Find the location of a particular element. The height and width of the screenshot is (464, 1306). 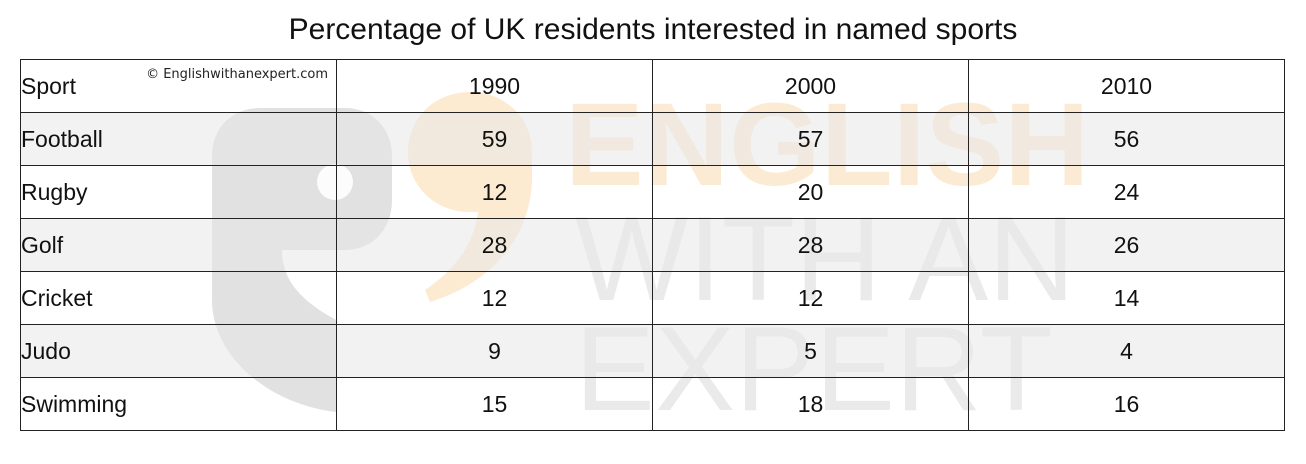

row-label: Swimming is located at coordinates (178, 404).